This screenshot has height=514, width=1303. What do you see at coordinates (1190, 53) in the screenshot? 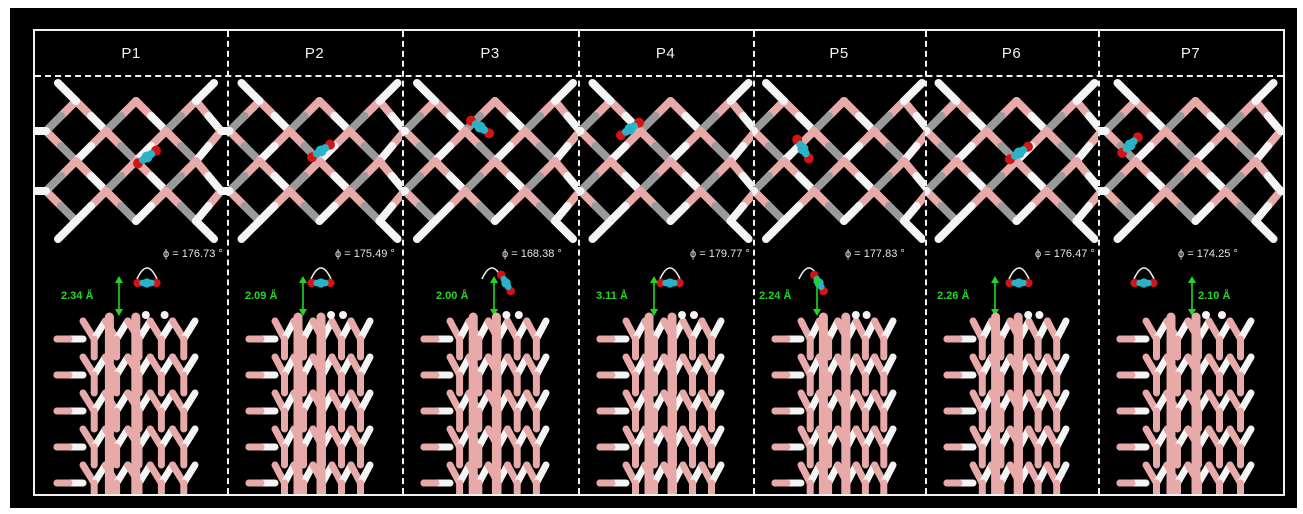
I see `panel-title: P7` at bounding box center [1190, 53].